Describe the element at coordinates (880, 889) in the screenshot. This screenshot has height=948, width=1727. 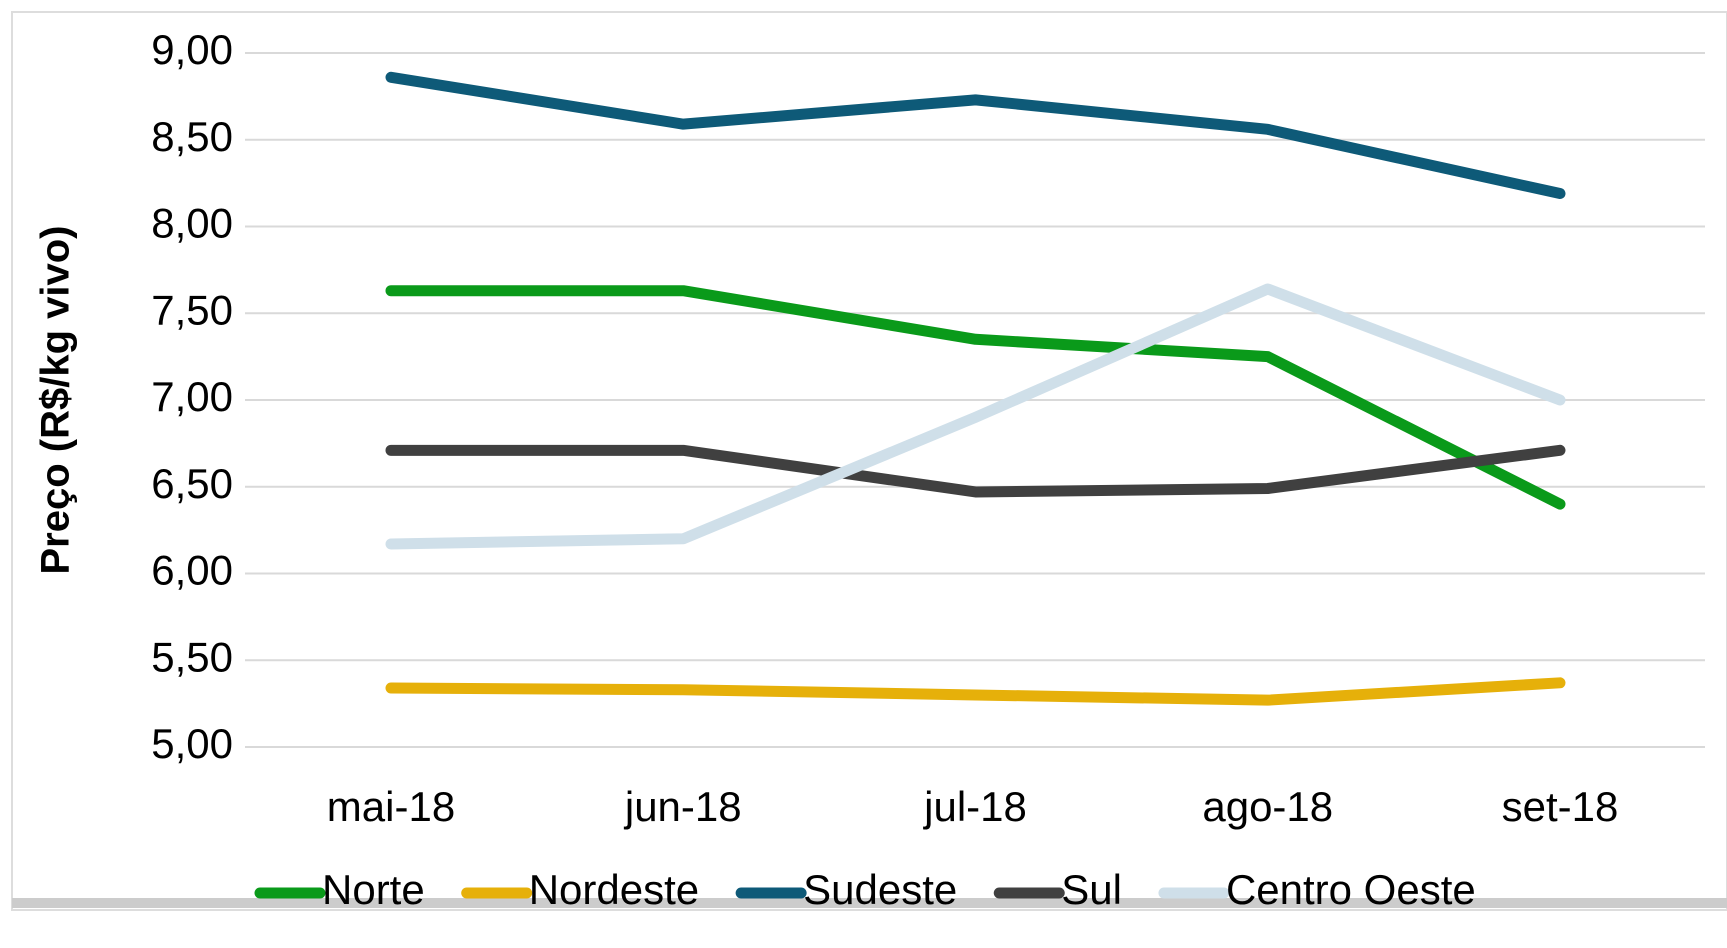
I see `legend-label: Sudeste` at that location.